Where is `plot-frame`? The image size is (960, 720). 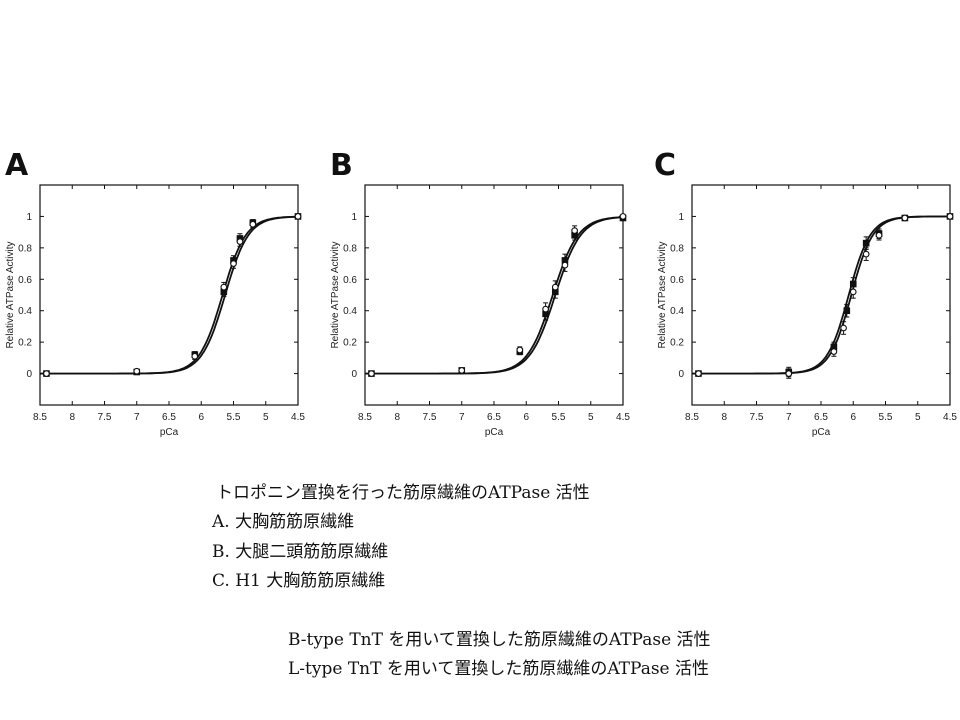 plot-frame is located at coordinates (821, 295).